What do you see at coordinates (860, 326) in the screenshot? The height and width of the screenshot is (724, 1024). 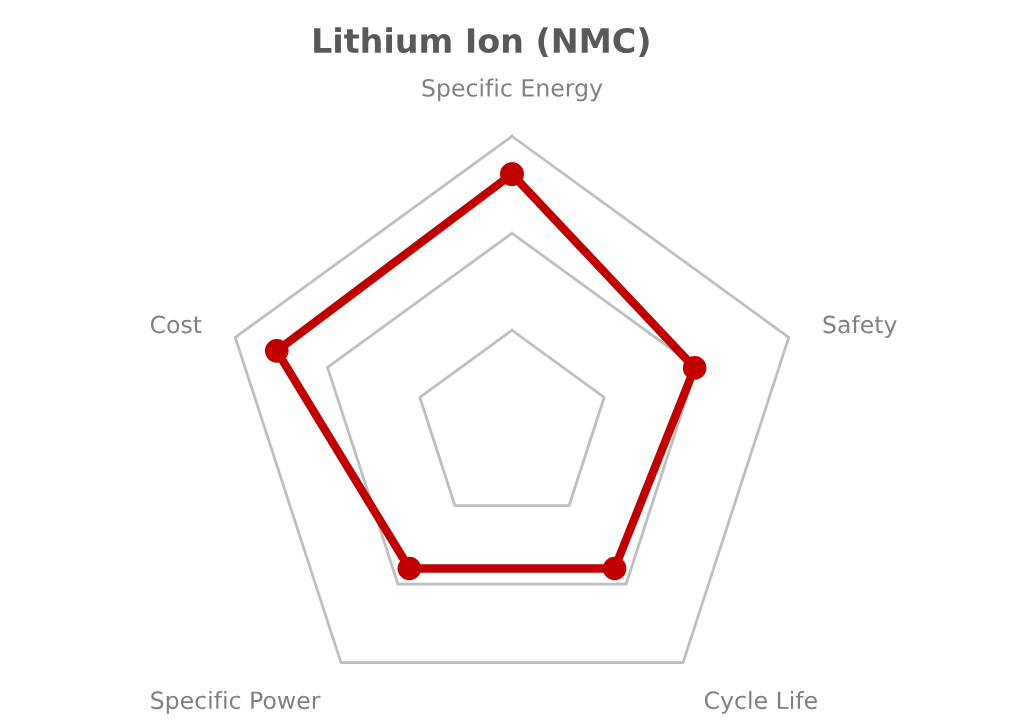 I see `spoke-label: Safety` at bounding box center [860, 326].